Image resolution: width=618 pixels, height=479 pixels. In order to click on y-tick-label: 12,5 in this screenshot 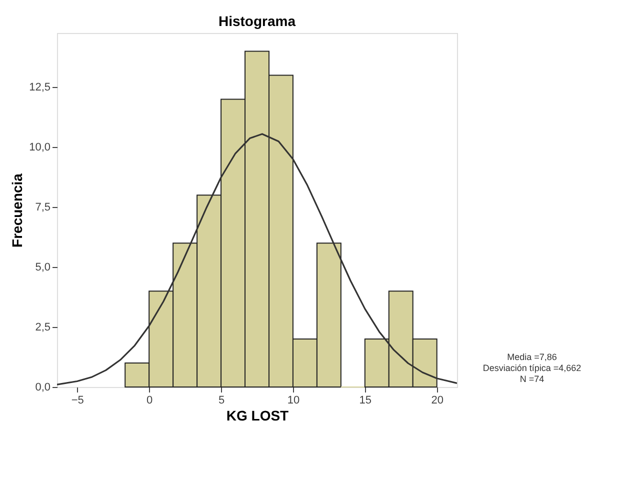, I will do `click(39, 88)`.